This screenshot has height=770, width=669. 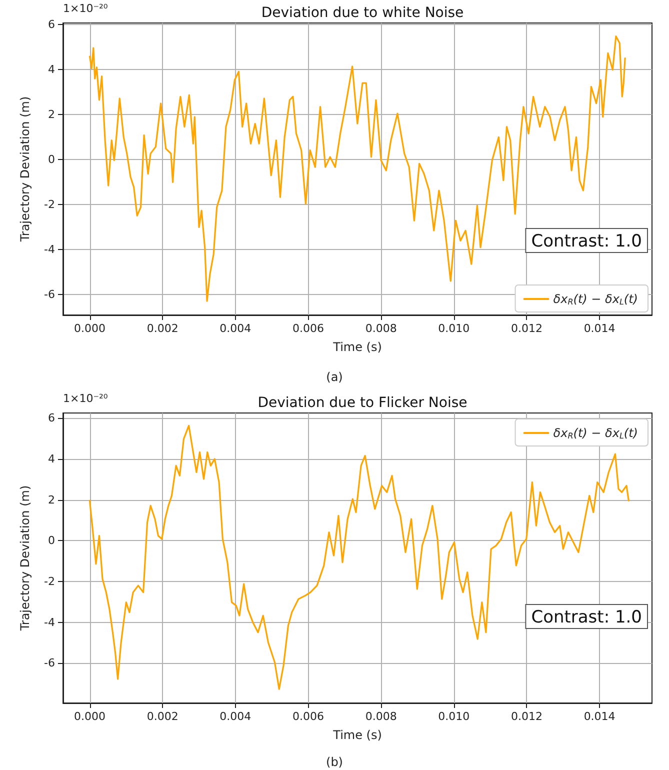 What do you see at coordinates (334, 377) in the screenshot?
I see `text: (a)` at bounding box center [334, 377].